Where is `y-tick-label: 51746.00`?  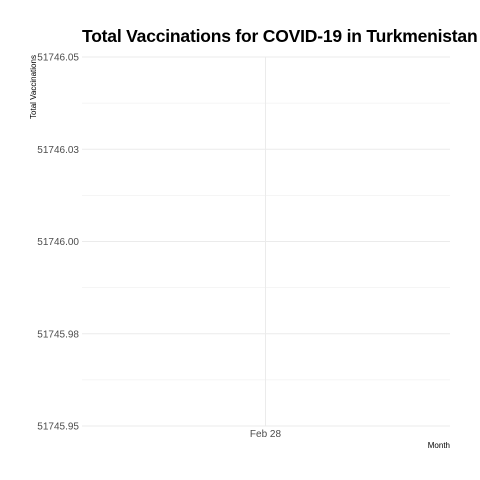 y-tick-label: 51746.00 is located at coordinates (58, 242).